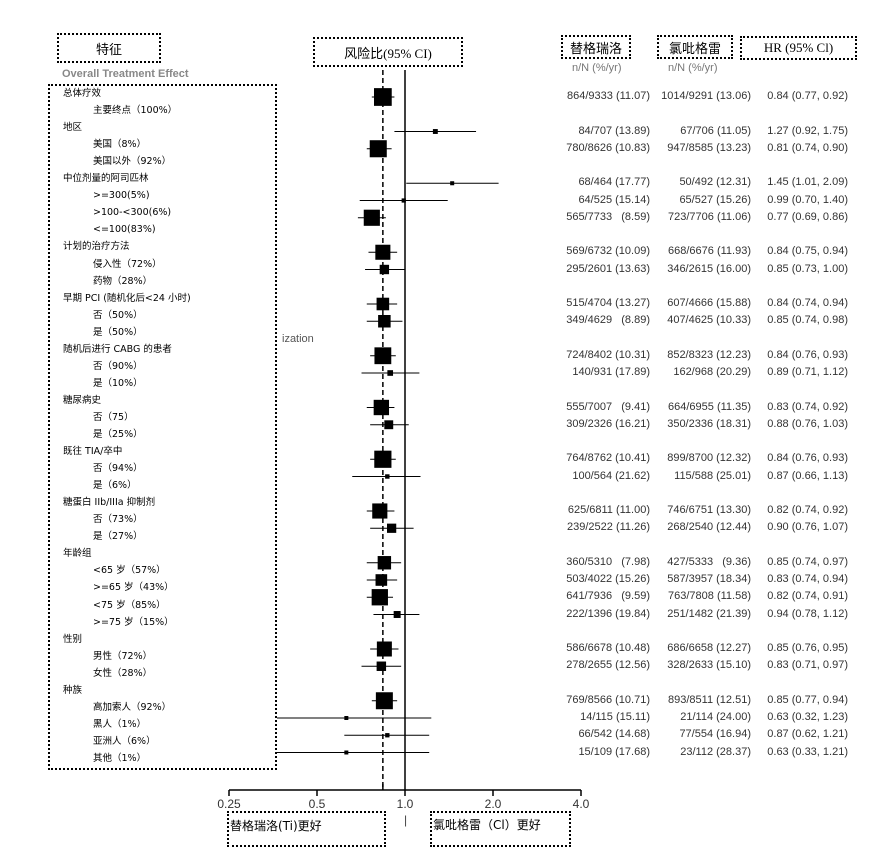  I want to click on subgroup-label: 是（10%）, so click(118, 383).